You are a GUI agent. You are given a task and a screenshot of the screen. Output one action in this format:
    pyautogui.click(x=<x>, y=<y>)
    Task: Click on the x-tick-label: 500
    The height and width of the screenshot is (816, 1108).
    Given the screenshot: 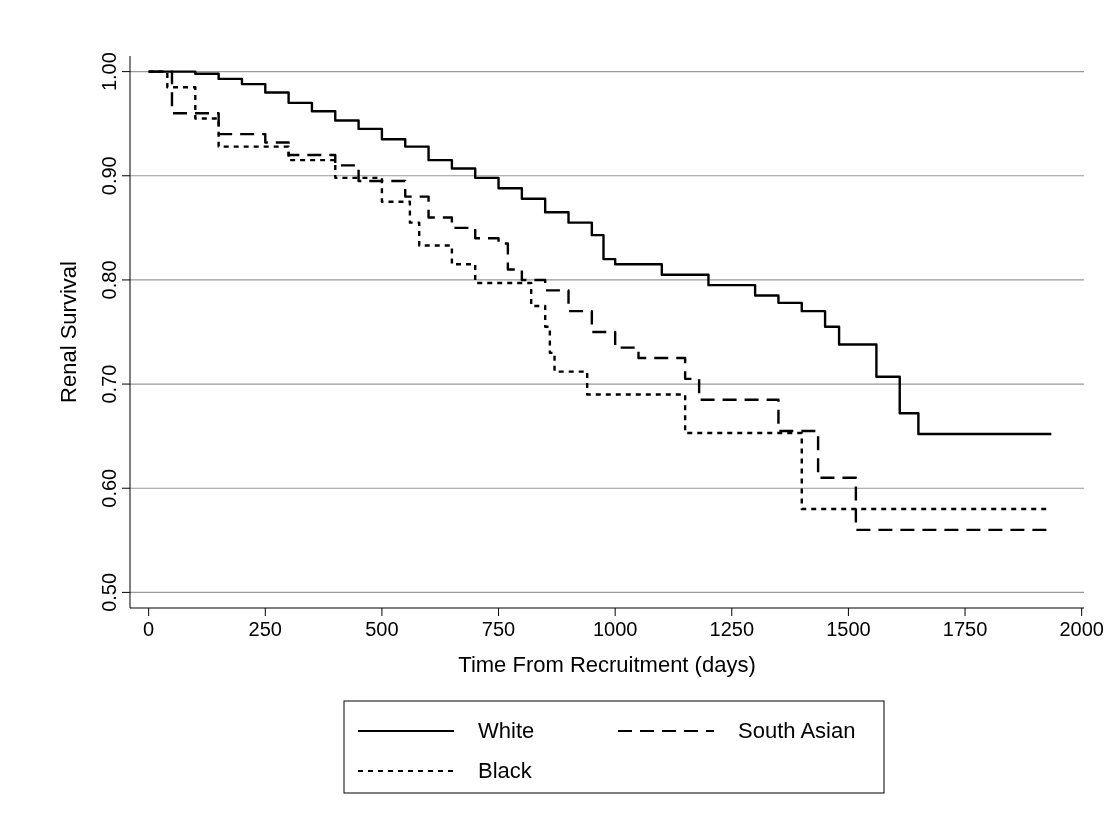 What is the action you would take?
    pyautogui.click(x=382, y=629)
    